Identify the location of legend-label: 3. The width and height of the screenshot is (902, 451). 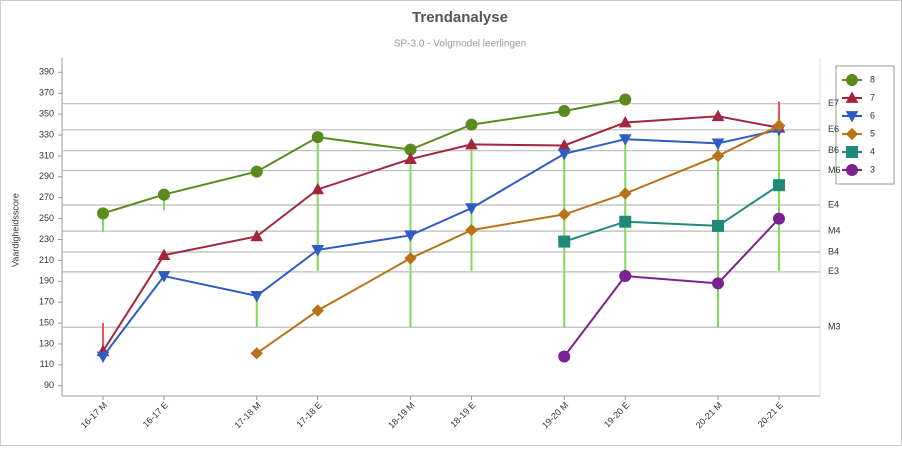
(872, 169).